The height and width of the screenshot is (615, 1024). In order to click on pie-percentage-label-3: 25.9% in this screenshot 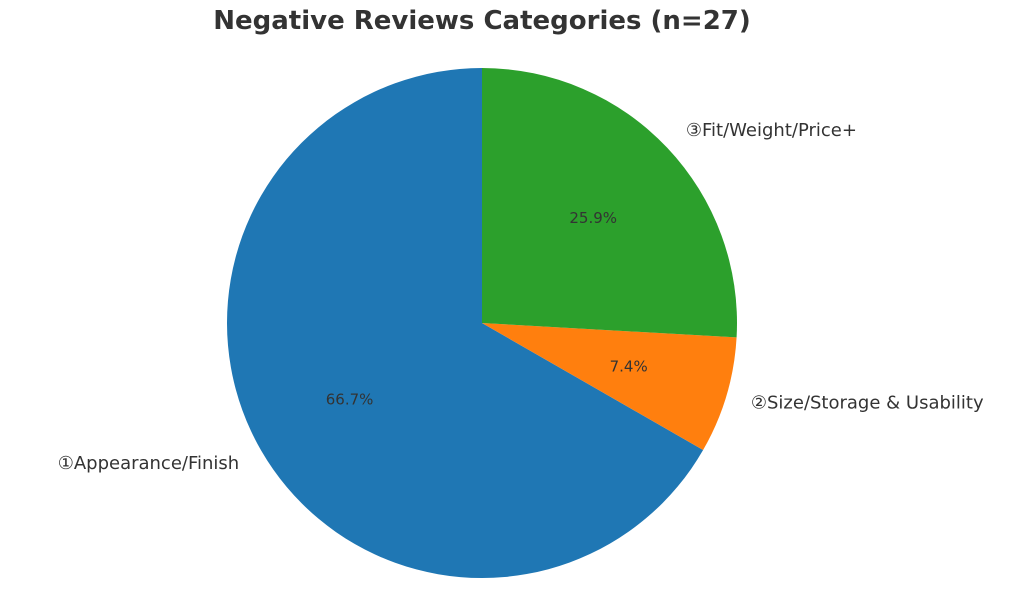, I will do `click(593, 218)`.